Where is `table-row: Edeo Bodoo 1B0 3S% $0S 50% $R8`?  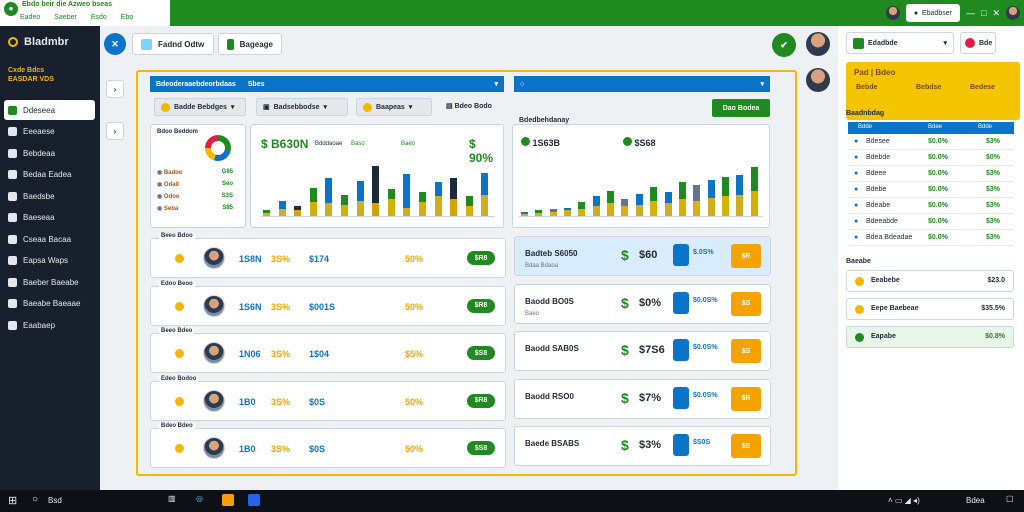
table-row: Edeo Bodoo 1B0 3S% $0S 50% $R8 is located at coordinates (328, 398).